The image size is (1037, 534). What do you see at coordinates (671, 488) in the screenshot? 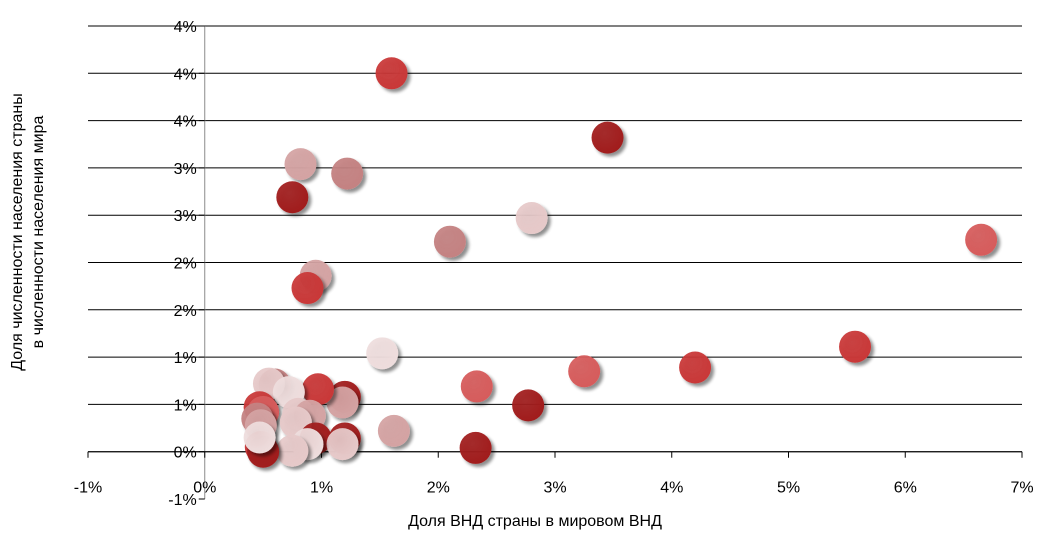
I see `x-tick-label: 4%` at bounding box center [671, 488].